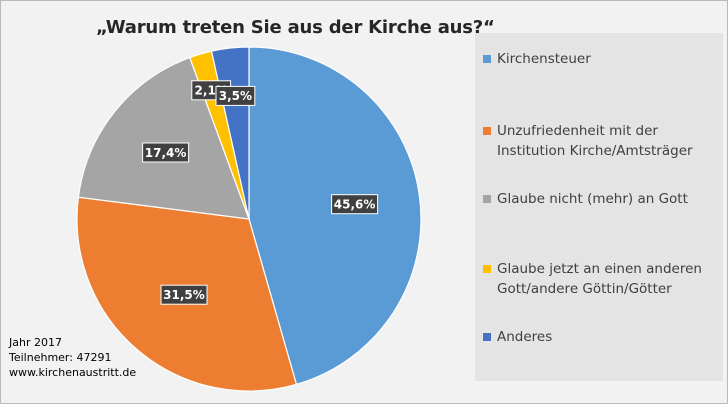  Describe the element at coordinates (35, 342) in the screenshot. I see `footer-year: Jahr 2017` at that location.